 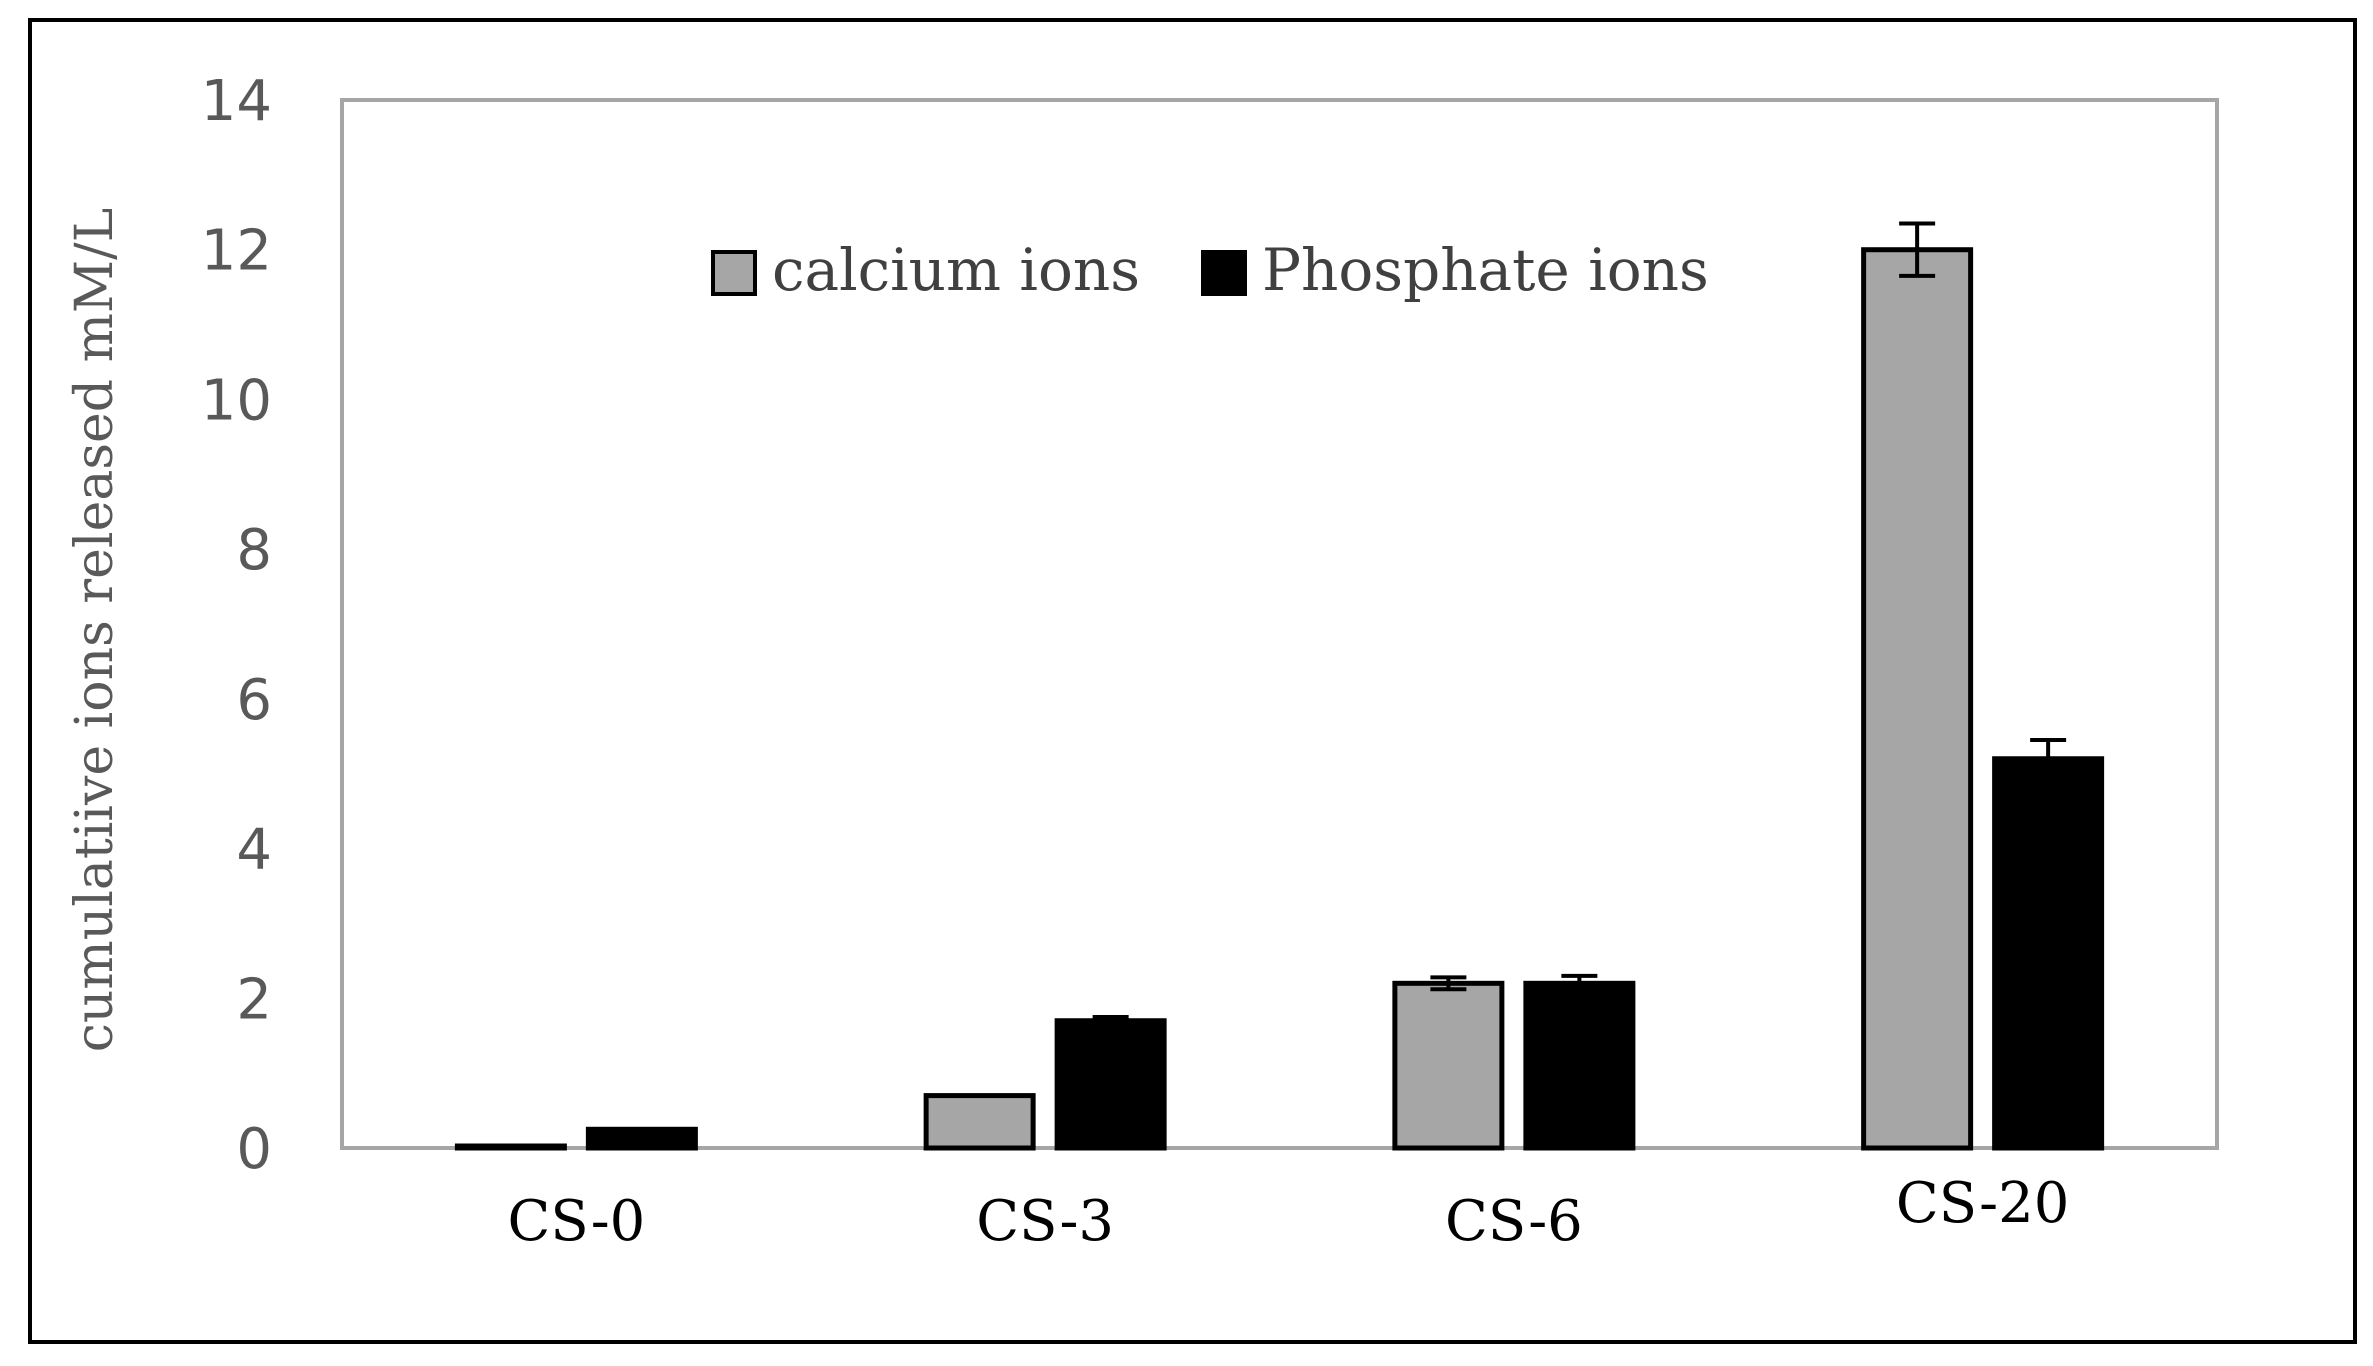 What do you see at coordinates (254, 700) in the screenshot?
I see `y-tick-label: 6` at bounding box center [254, 700].